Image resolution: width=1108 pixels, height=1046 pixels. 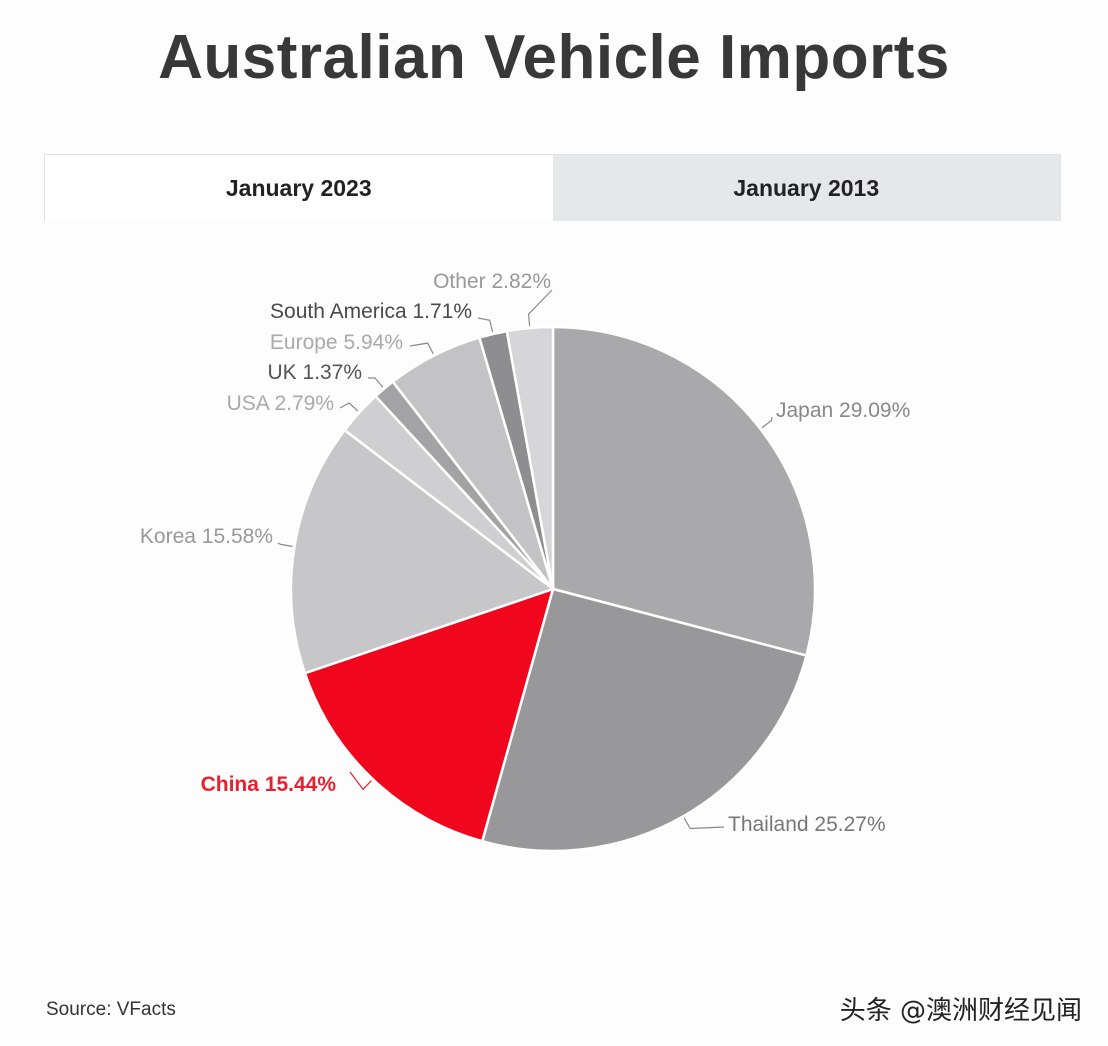 What do you see at coordinates (314, 372) in the screenshot?
I see `label-uk: UK 1.37%` at bounding box center [314, 372].